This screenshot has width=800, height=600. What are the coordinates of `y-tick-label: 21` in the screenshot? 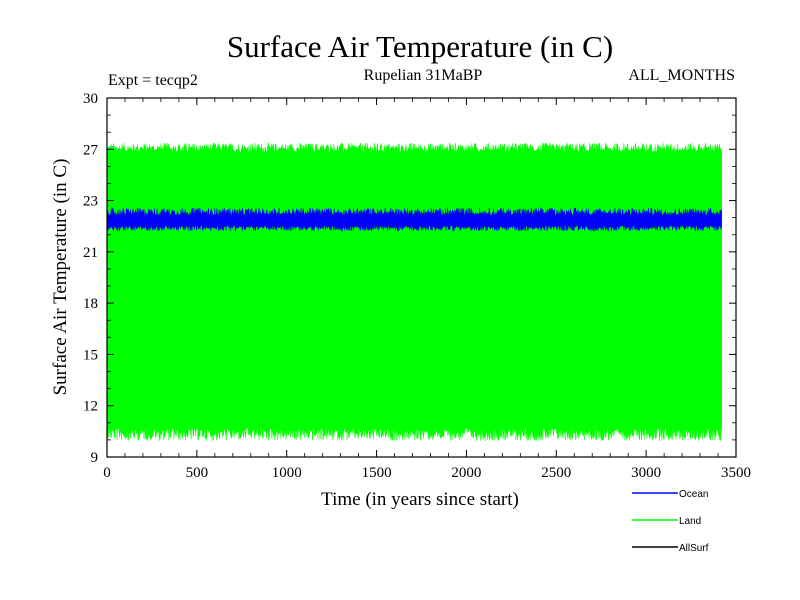 It's located at (90, 253).